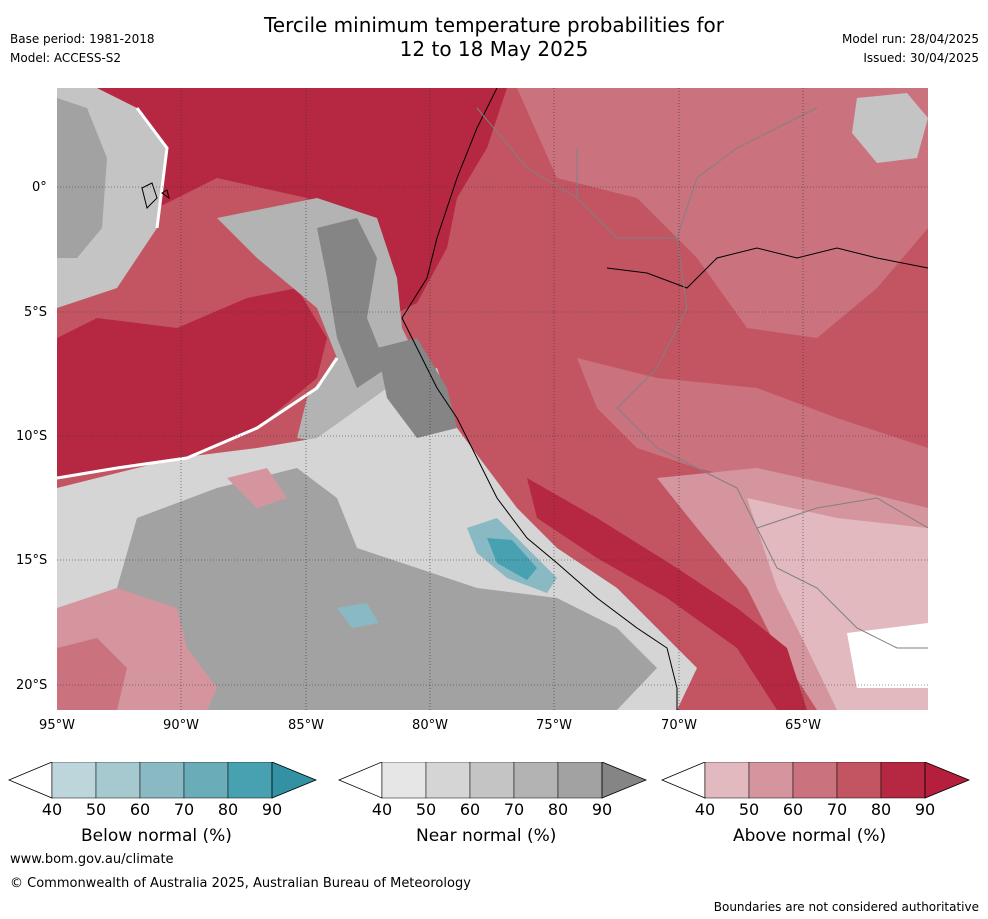 This screenshot has width=988, height=919. I want to click on near-tick-label: 40, so click(382, 809).